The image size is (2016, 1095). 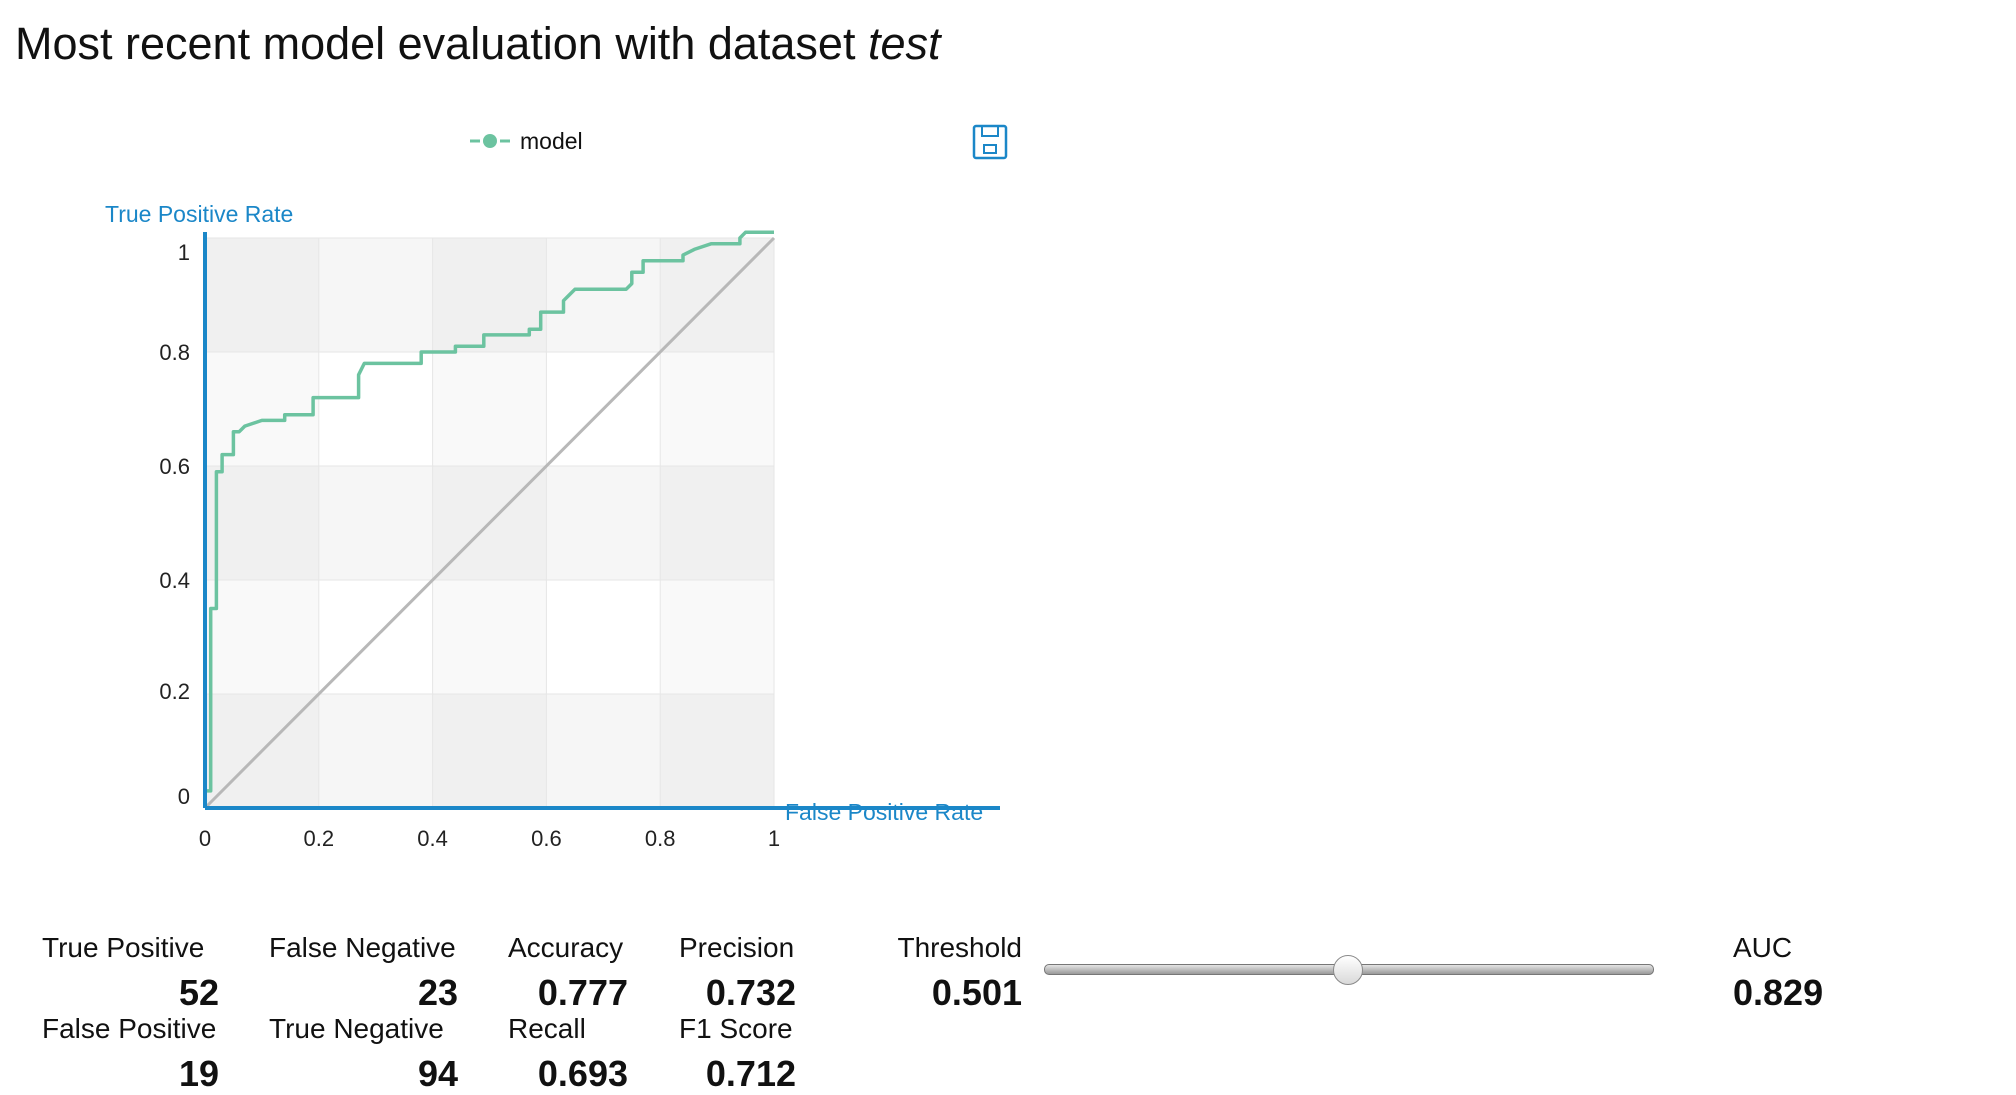 What do you see at coordinates (990, 142) in the screenshot?
I see `floppy-disk-icon` at bounding box center [990, 142].